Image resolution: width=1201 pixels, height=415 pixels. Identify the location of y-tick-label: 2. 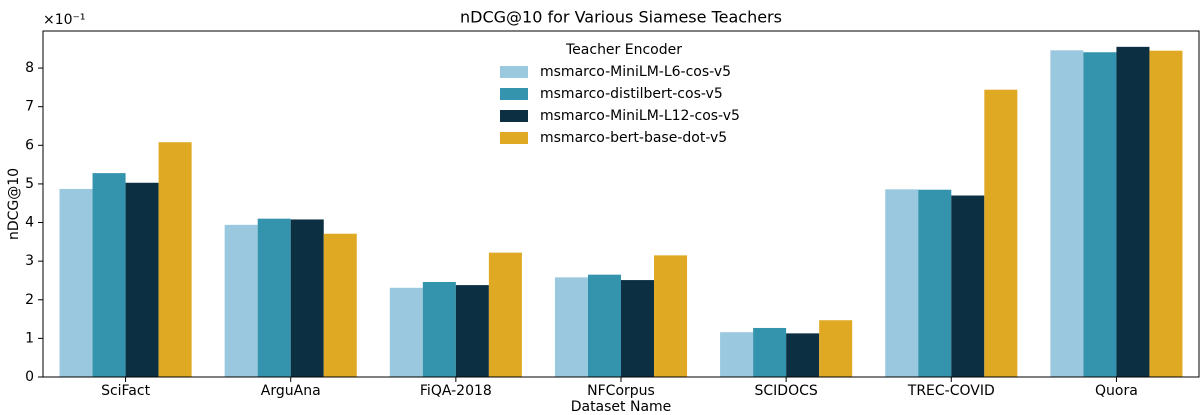
(29, 300).